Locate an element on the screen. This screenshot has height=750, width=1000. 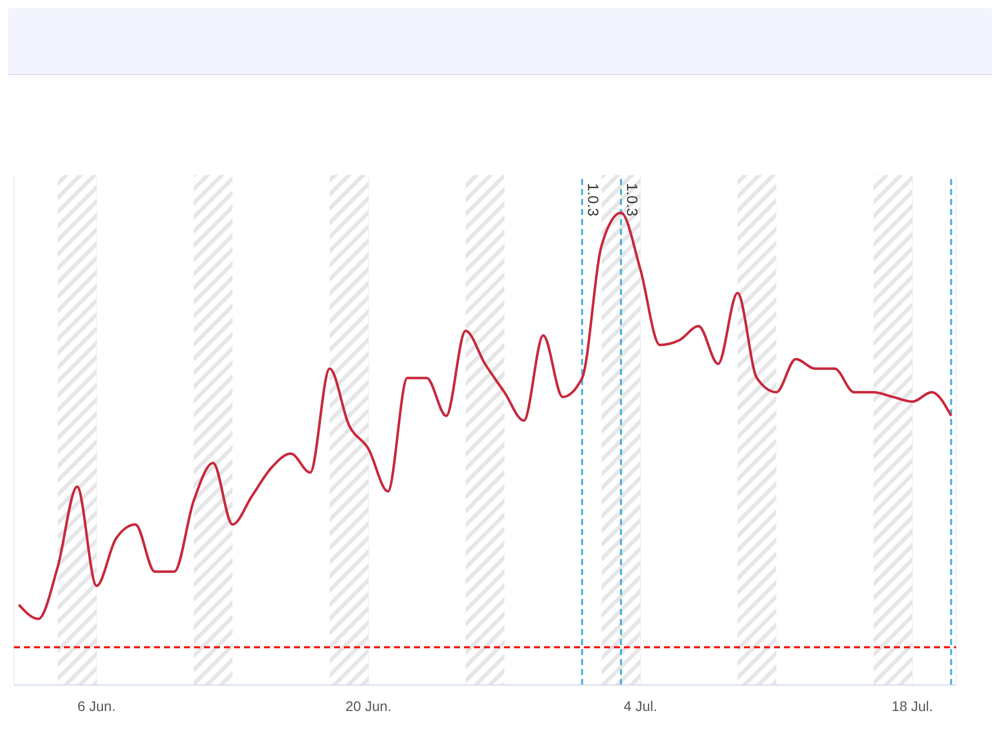
x-tick-label: 18 Jul. is located at coordinates (912, 706).